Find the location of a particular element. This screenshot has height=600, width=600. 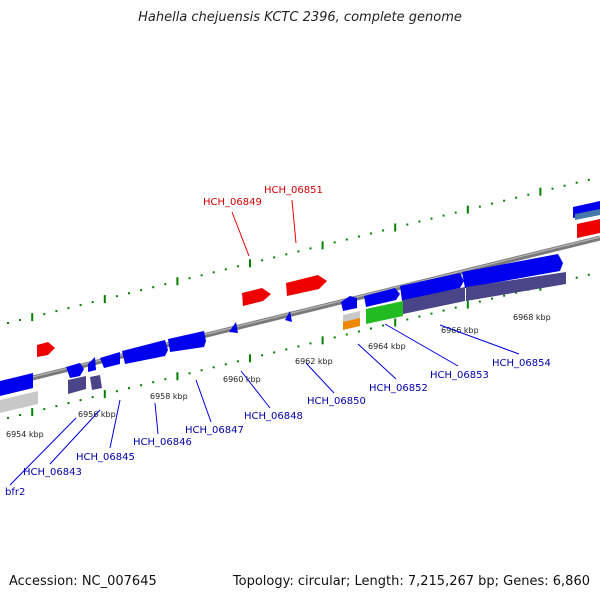

gene-label-HCH_06853: HCH_06853 is located at coordinates (459, 375).